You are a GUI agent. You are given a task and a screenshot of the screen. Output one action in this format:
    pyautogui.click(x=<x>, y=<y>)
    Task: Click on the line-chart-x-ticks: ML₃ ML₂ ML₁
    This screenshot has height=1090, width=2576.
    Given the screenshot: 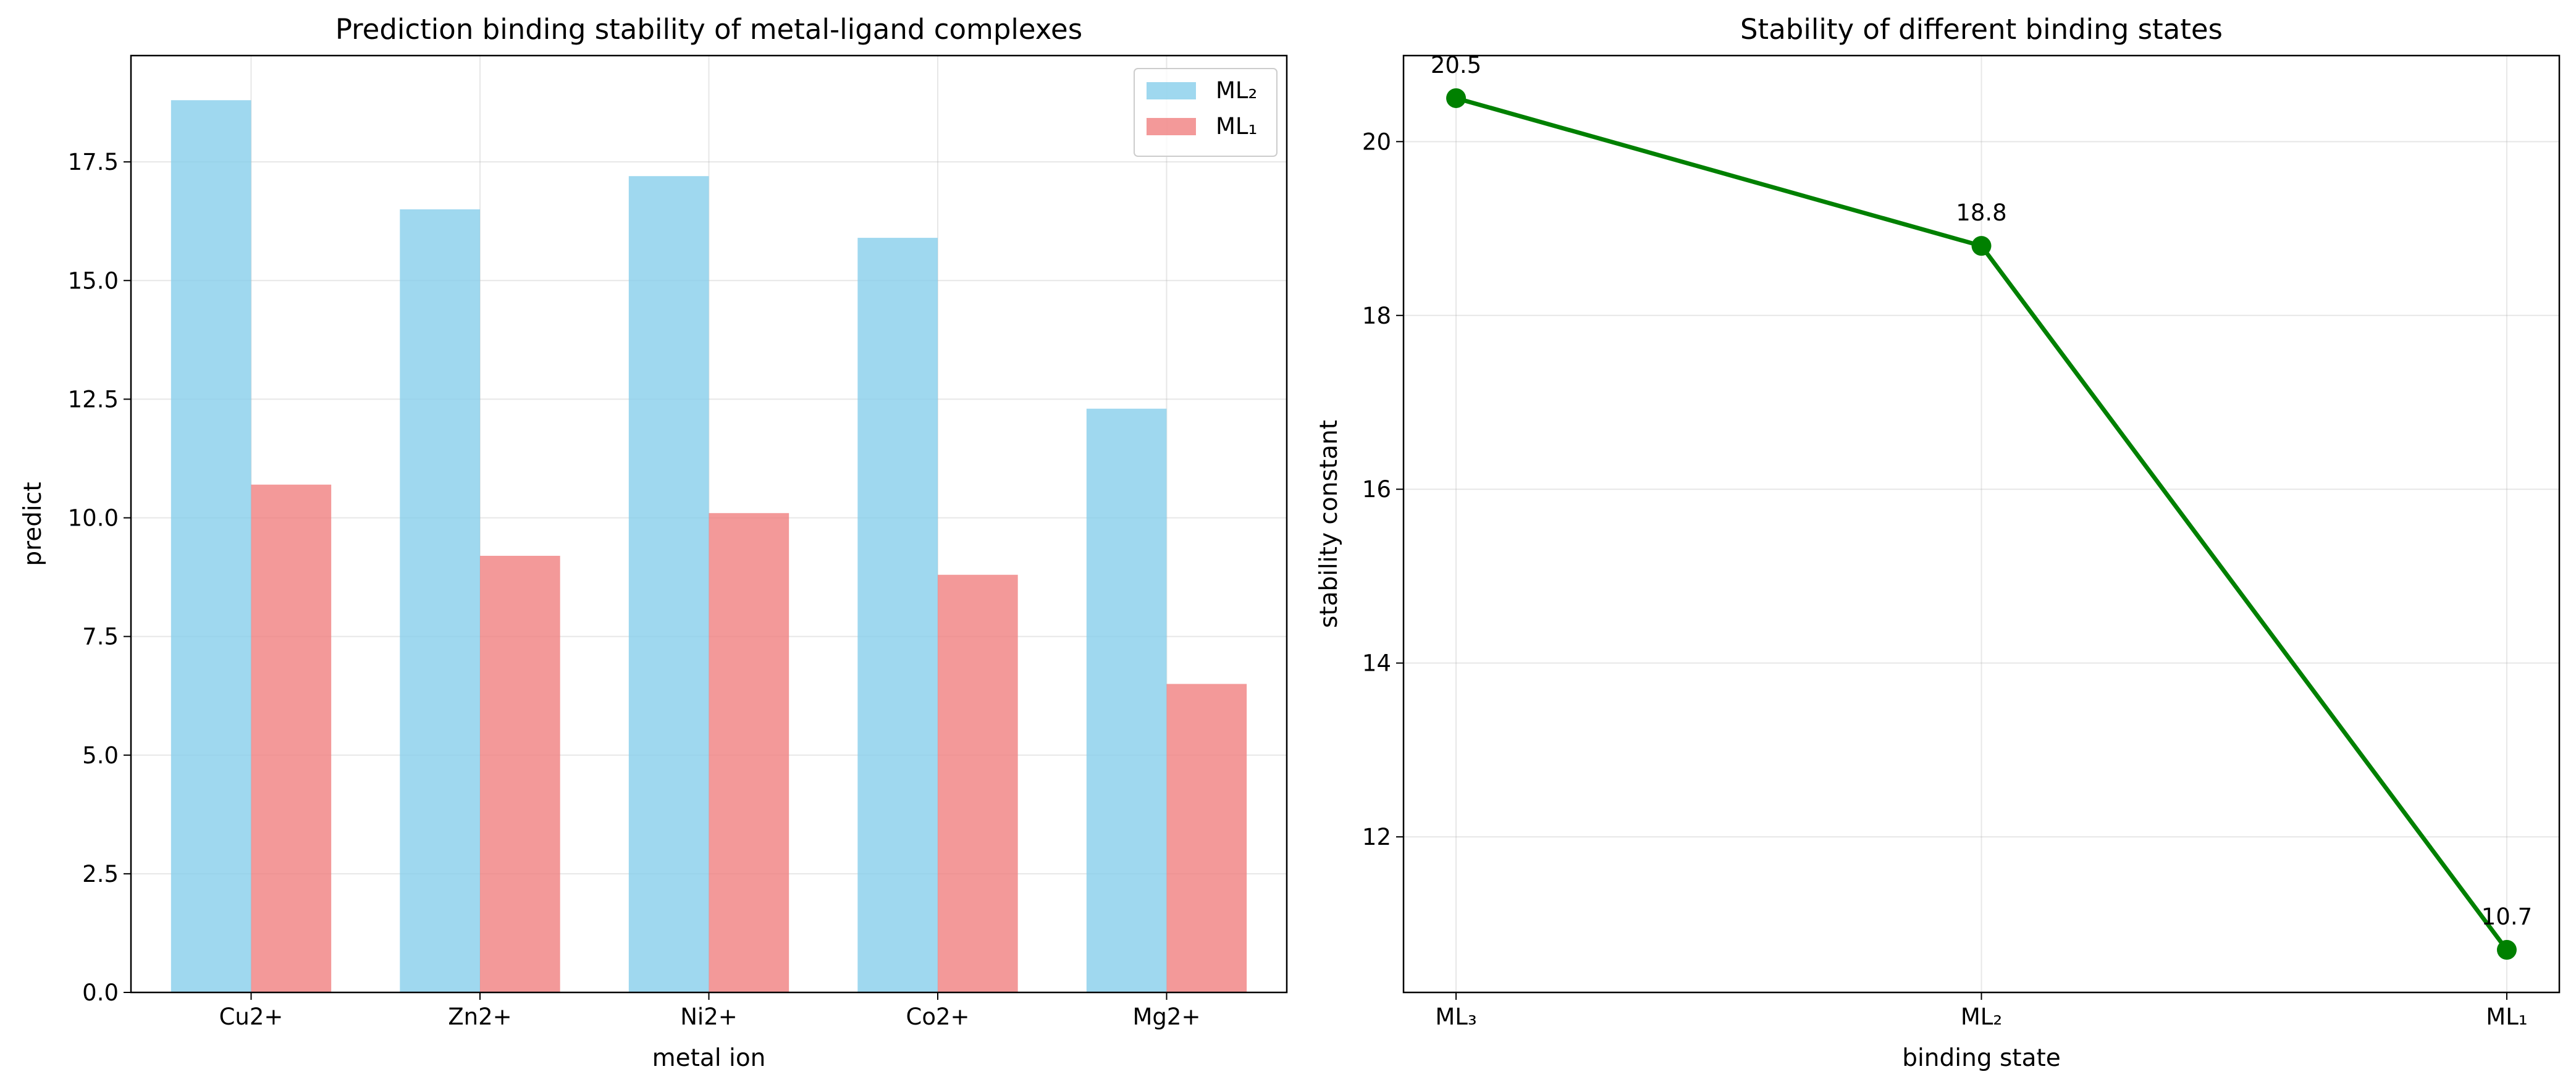 What is the action you would take?
    pyautogui.click(x=1981, y=1011)
    